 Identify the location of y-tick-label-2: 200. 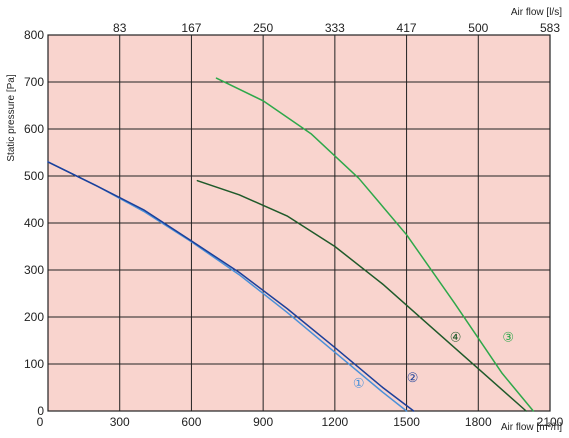
(34, 317).